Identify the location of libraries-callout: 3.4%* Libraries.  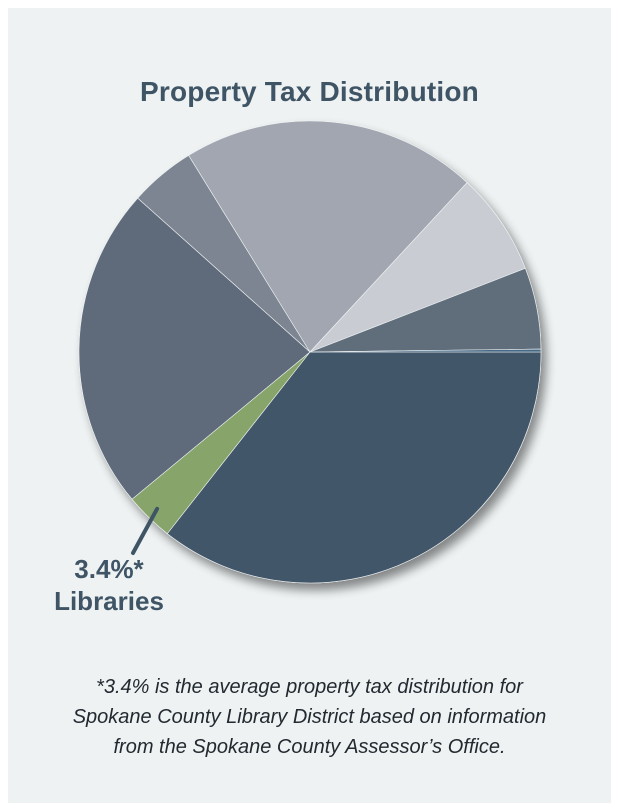
(109, 585).